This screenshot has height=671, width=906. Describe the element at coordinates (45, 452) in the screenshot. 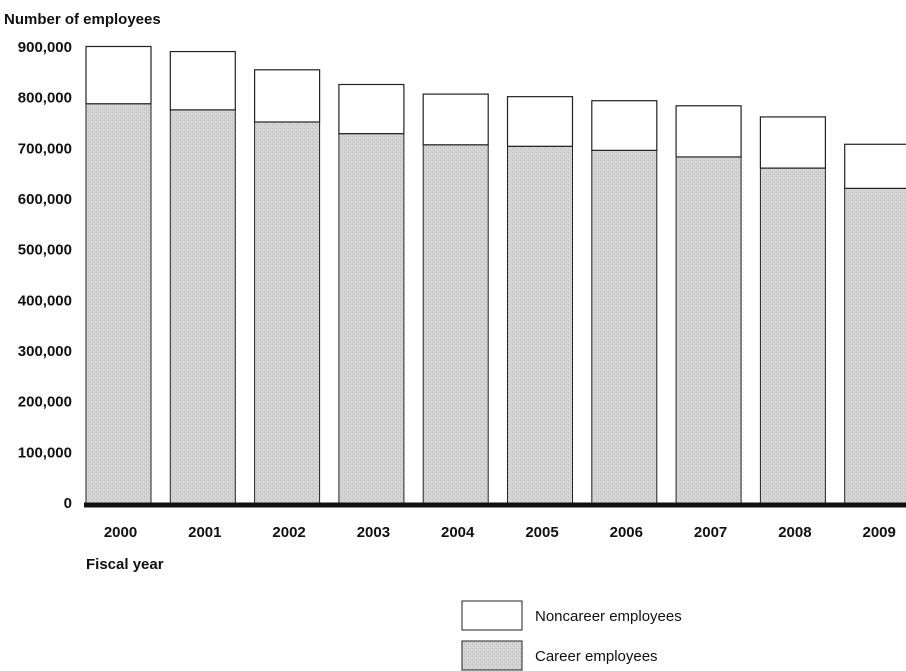

I see `y-tick-label: 100,000` at that location.